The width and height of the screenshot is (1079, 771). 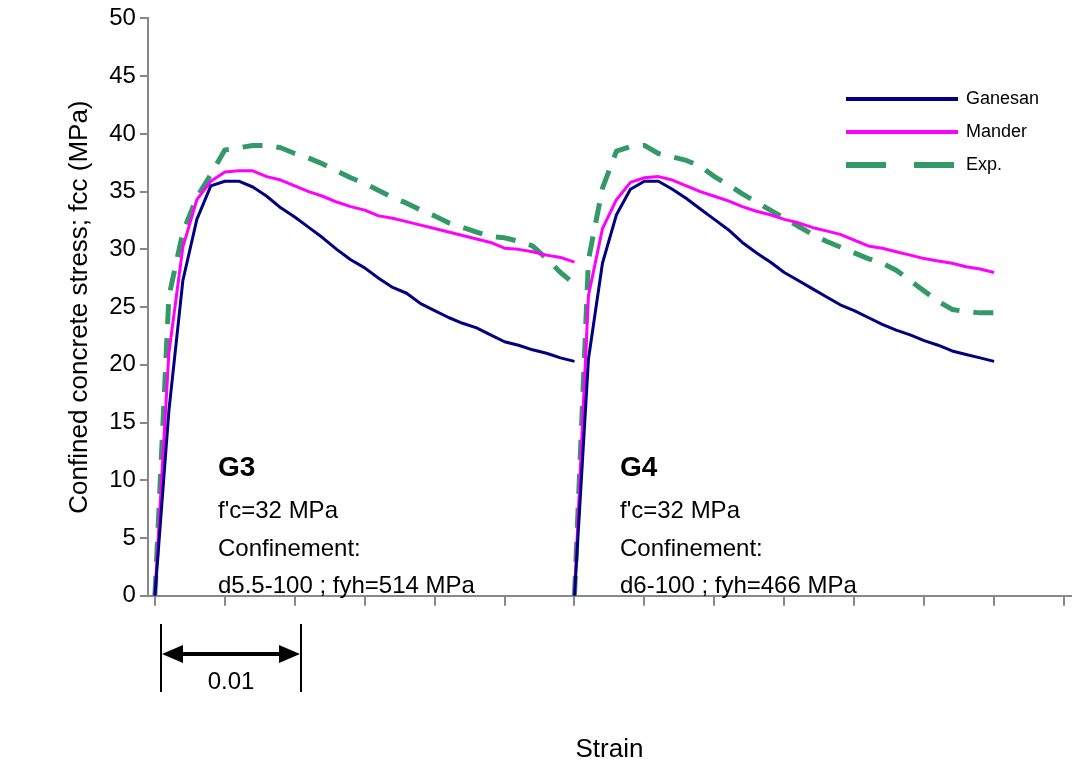 I want to click on y-tick-label: 30, so click(x=122, y=247).